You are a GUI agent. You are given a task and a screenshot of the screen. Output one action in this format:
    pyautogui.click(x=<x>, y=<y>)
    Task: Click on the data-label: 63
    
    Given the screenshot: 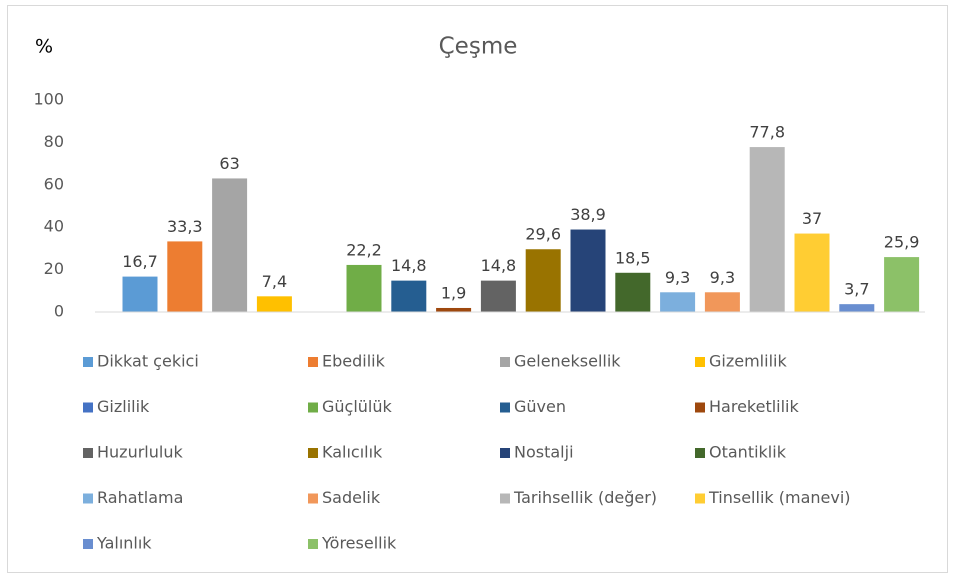 What is the action you would take?
    pyautogui.click(x=229, y=163)
    